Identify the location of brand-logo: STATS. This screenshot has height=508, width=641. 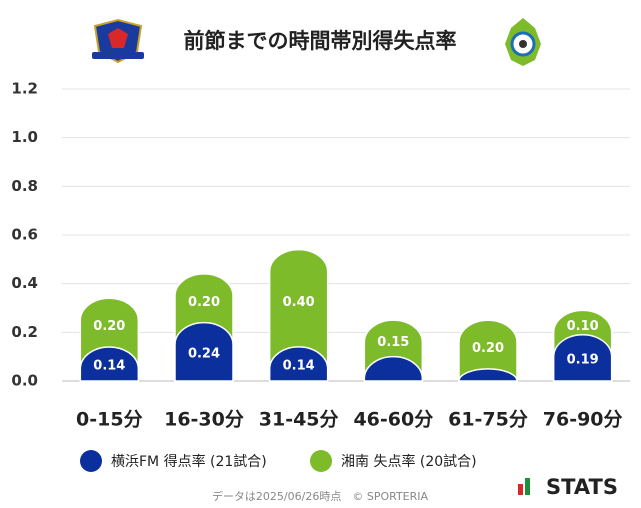
(568, 487).